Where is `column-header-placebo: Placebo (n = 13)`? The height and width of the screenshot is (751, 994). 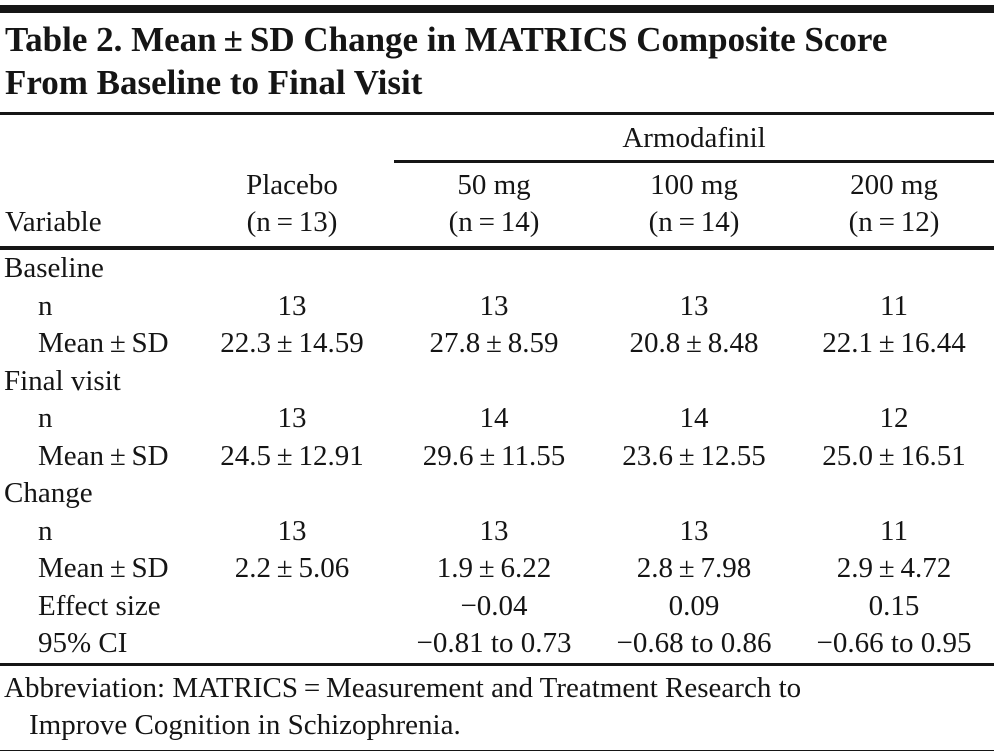
column-header-placebo: Placebo (n = 13) is located at coordinates (292, 205).